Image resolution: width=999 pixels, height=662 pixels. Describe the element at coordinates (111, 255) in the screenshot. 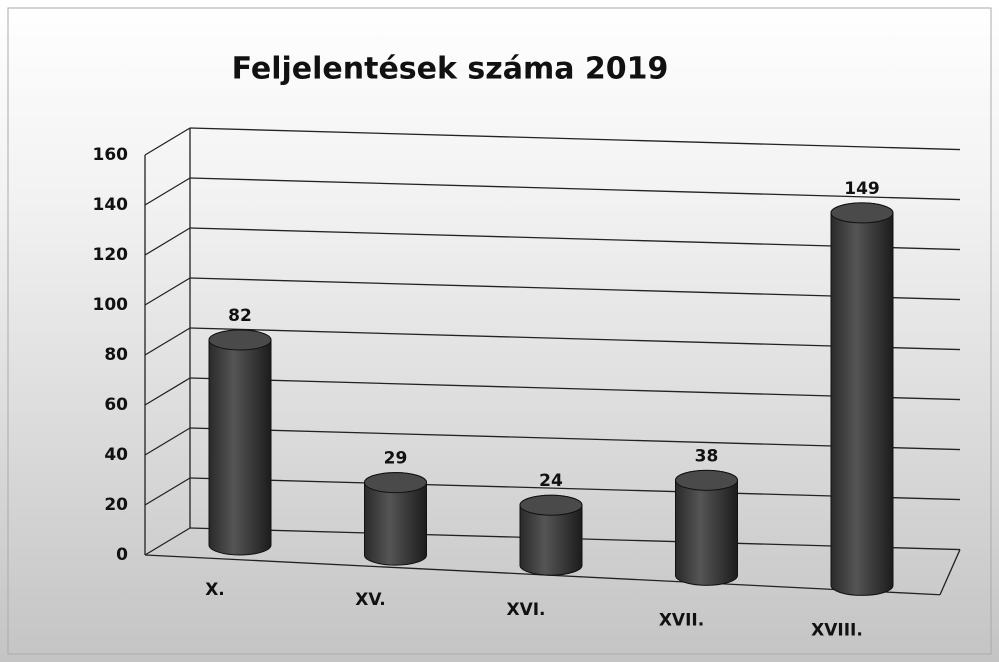

I see `y-tick-label: 120` at that location.